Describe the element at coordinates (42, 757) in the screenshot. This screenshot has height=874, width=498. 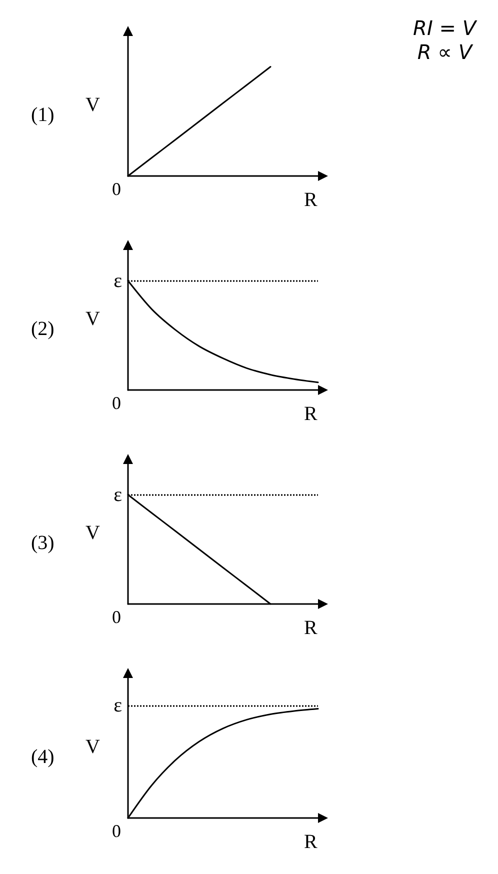
I see `text: (4)` at that location.